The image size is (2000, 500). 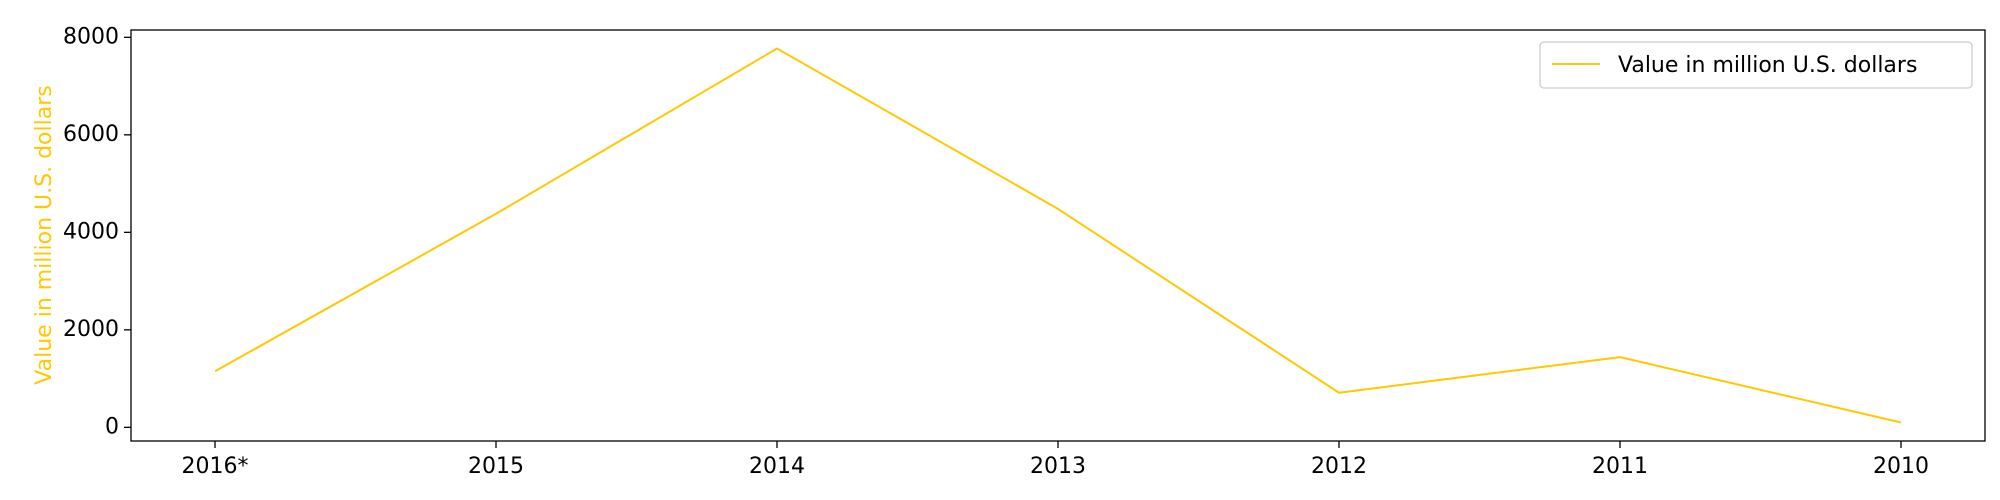 I want to click on legend-box, so click(x=1756, y=65).